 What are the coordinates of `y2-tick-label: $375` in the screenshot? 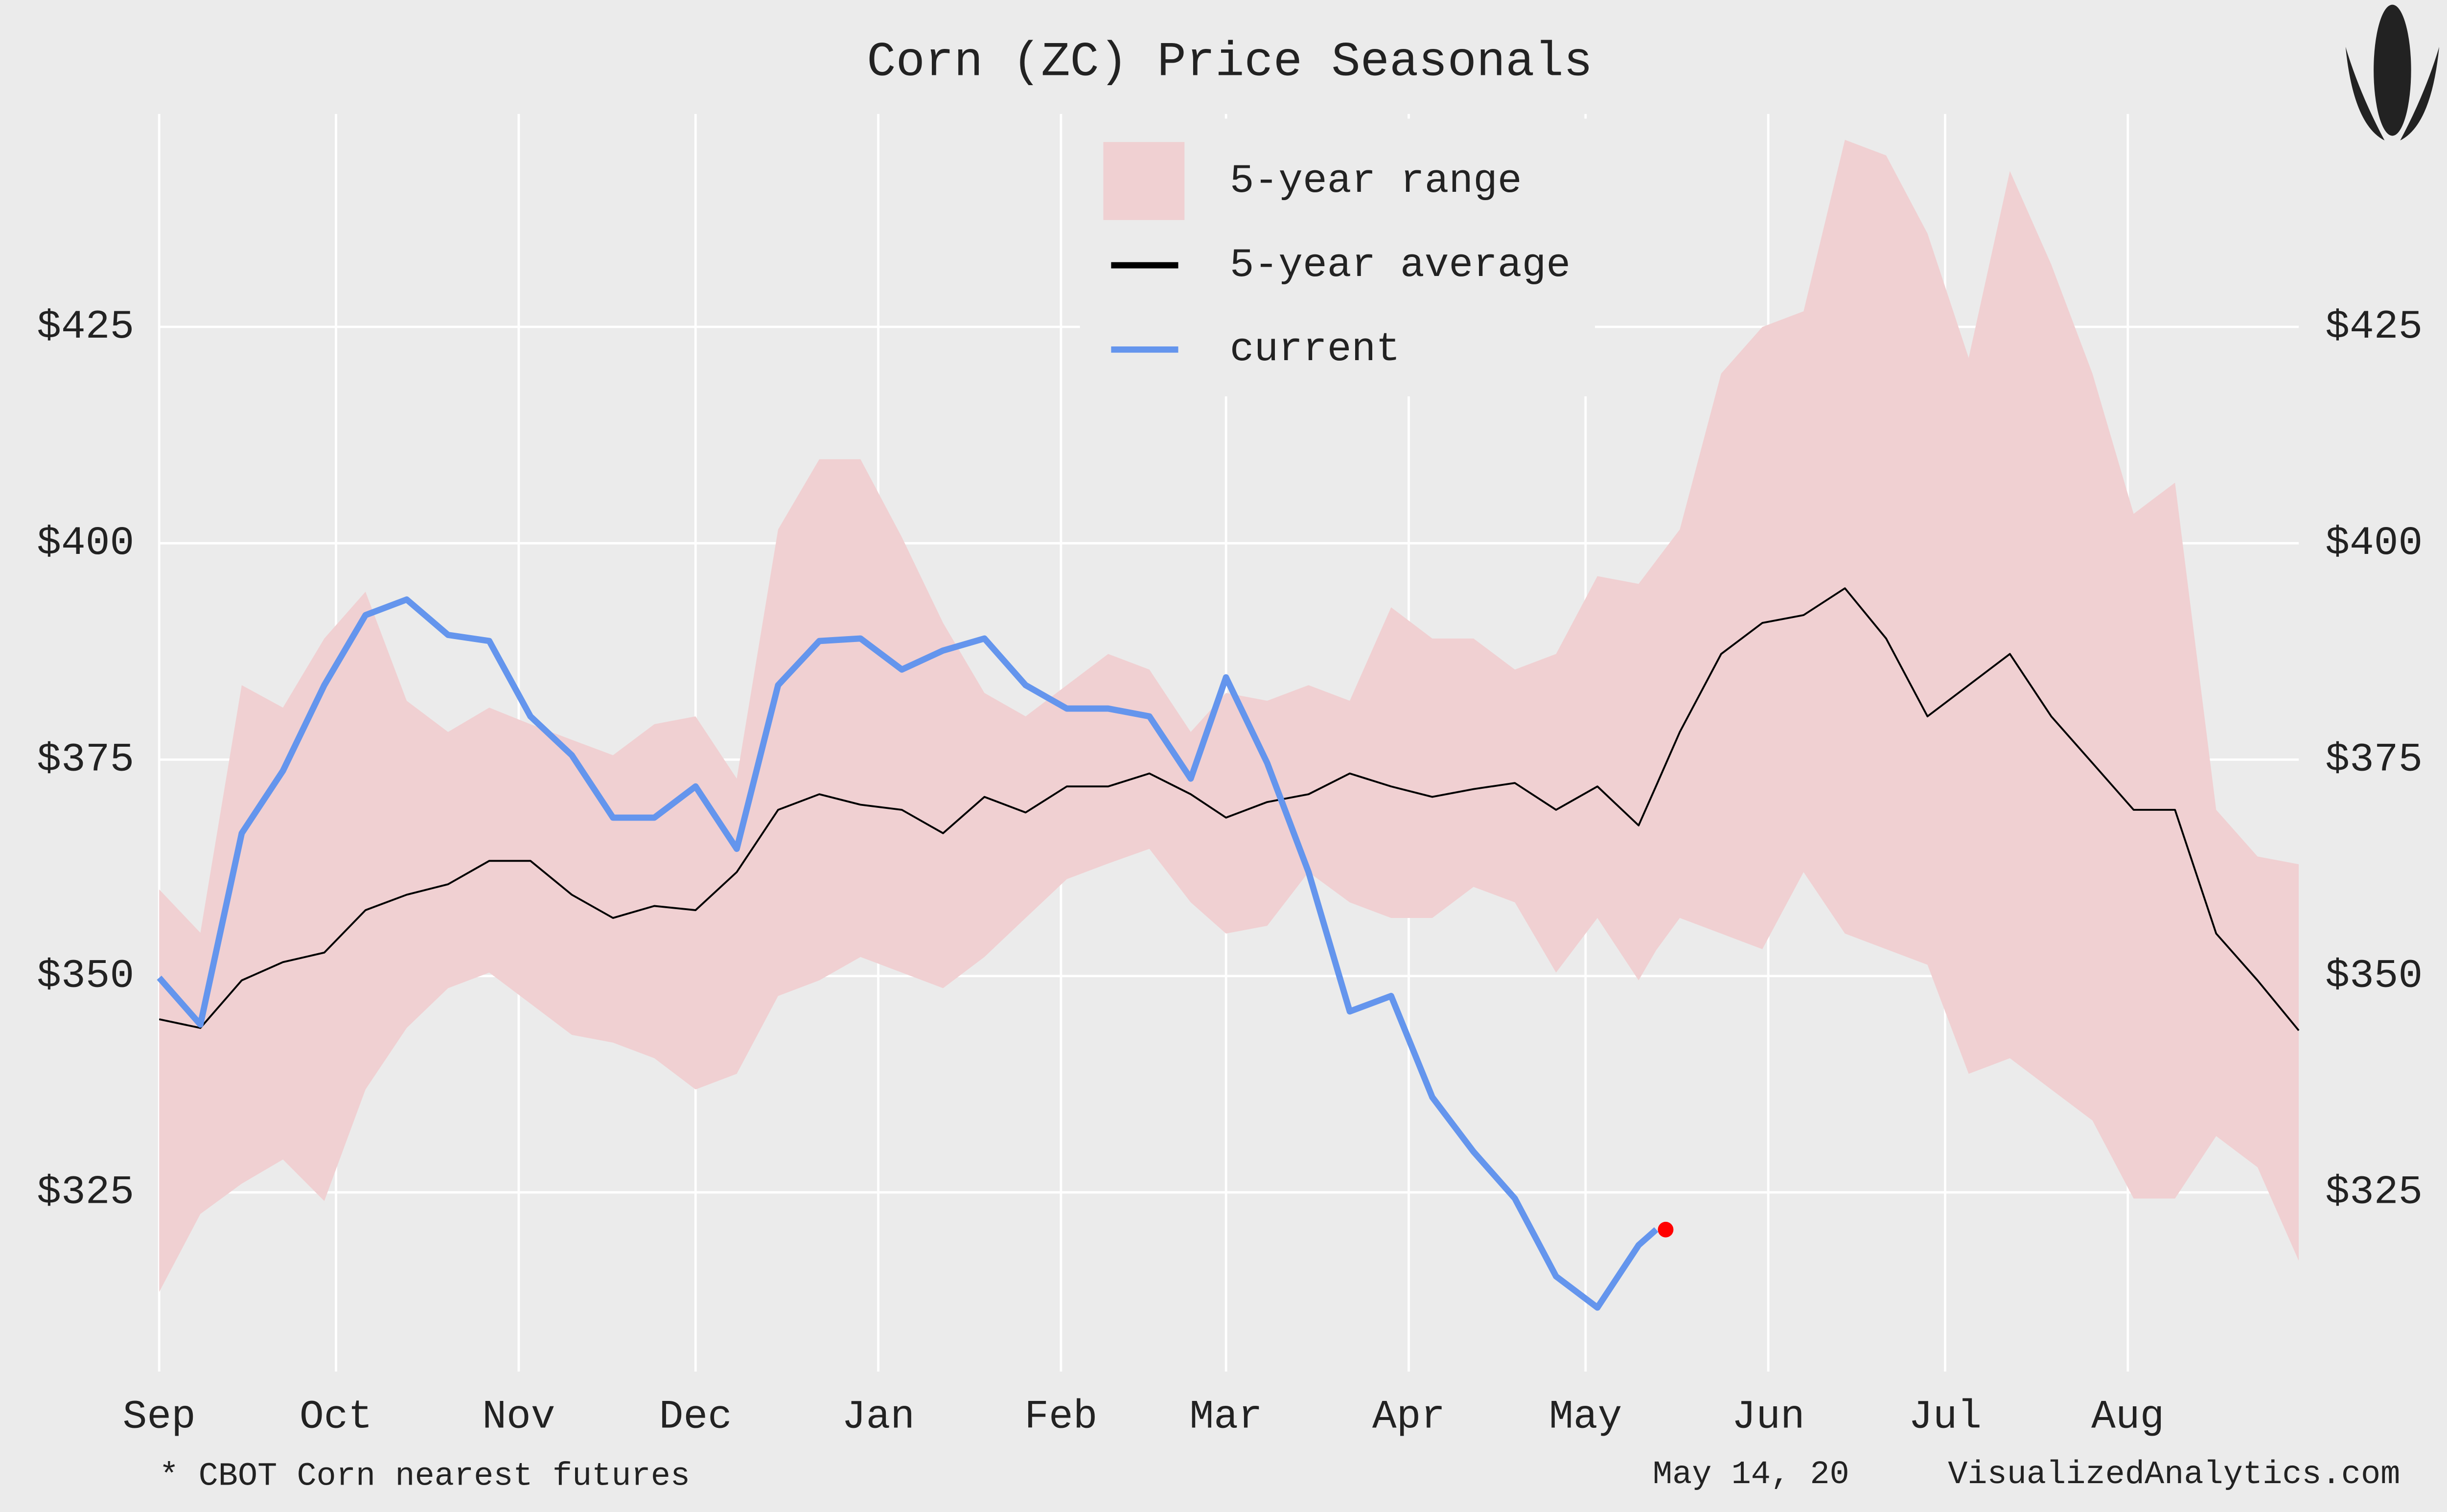 It's located at (2374, 759).